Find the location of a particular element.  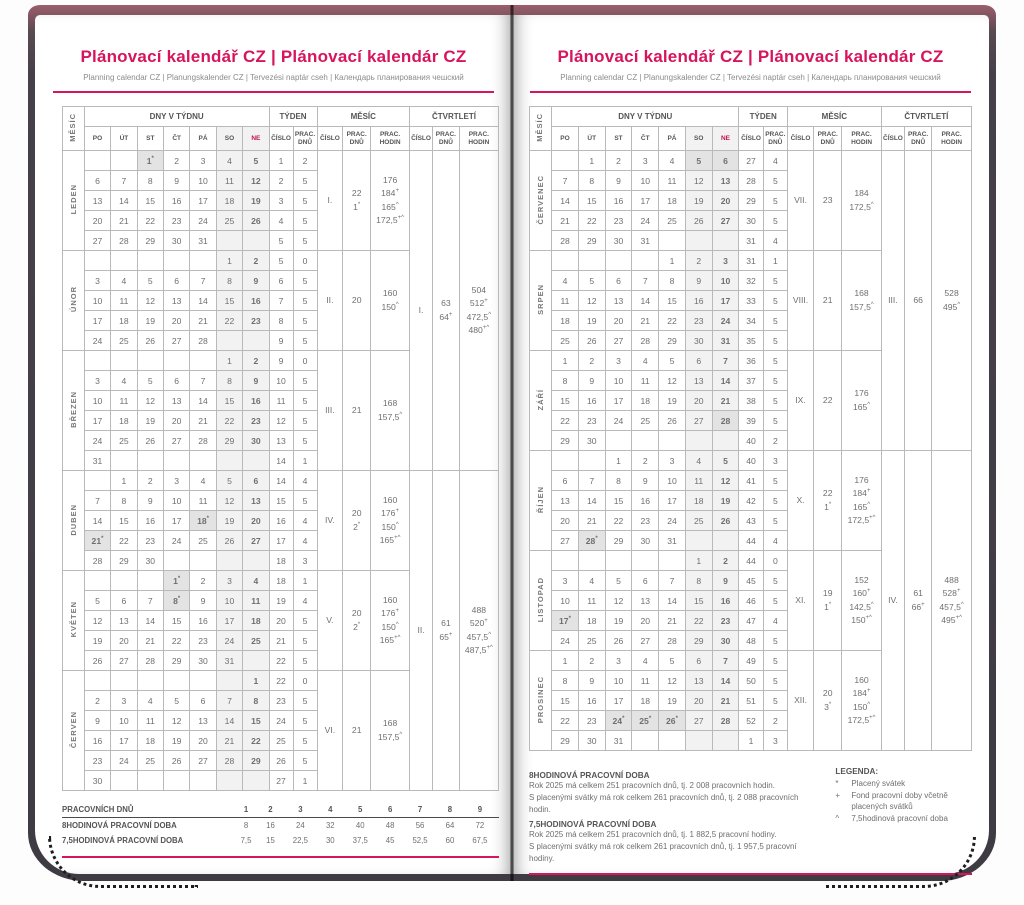

footer-number-cell: 8 is located at coordinates (450, 810).